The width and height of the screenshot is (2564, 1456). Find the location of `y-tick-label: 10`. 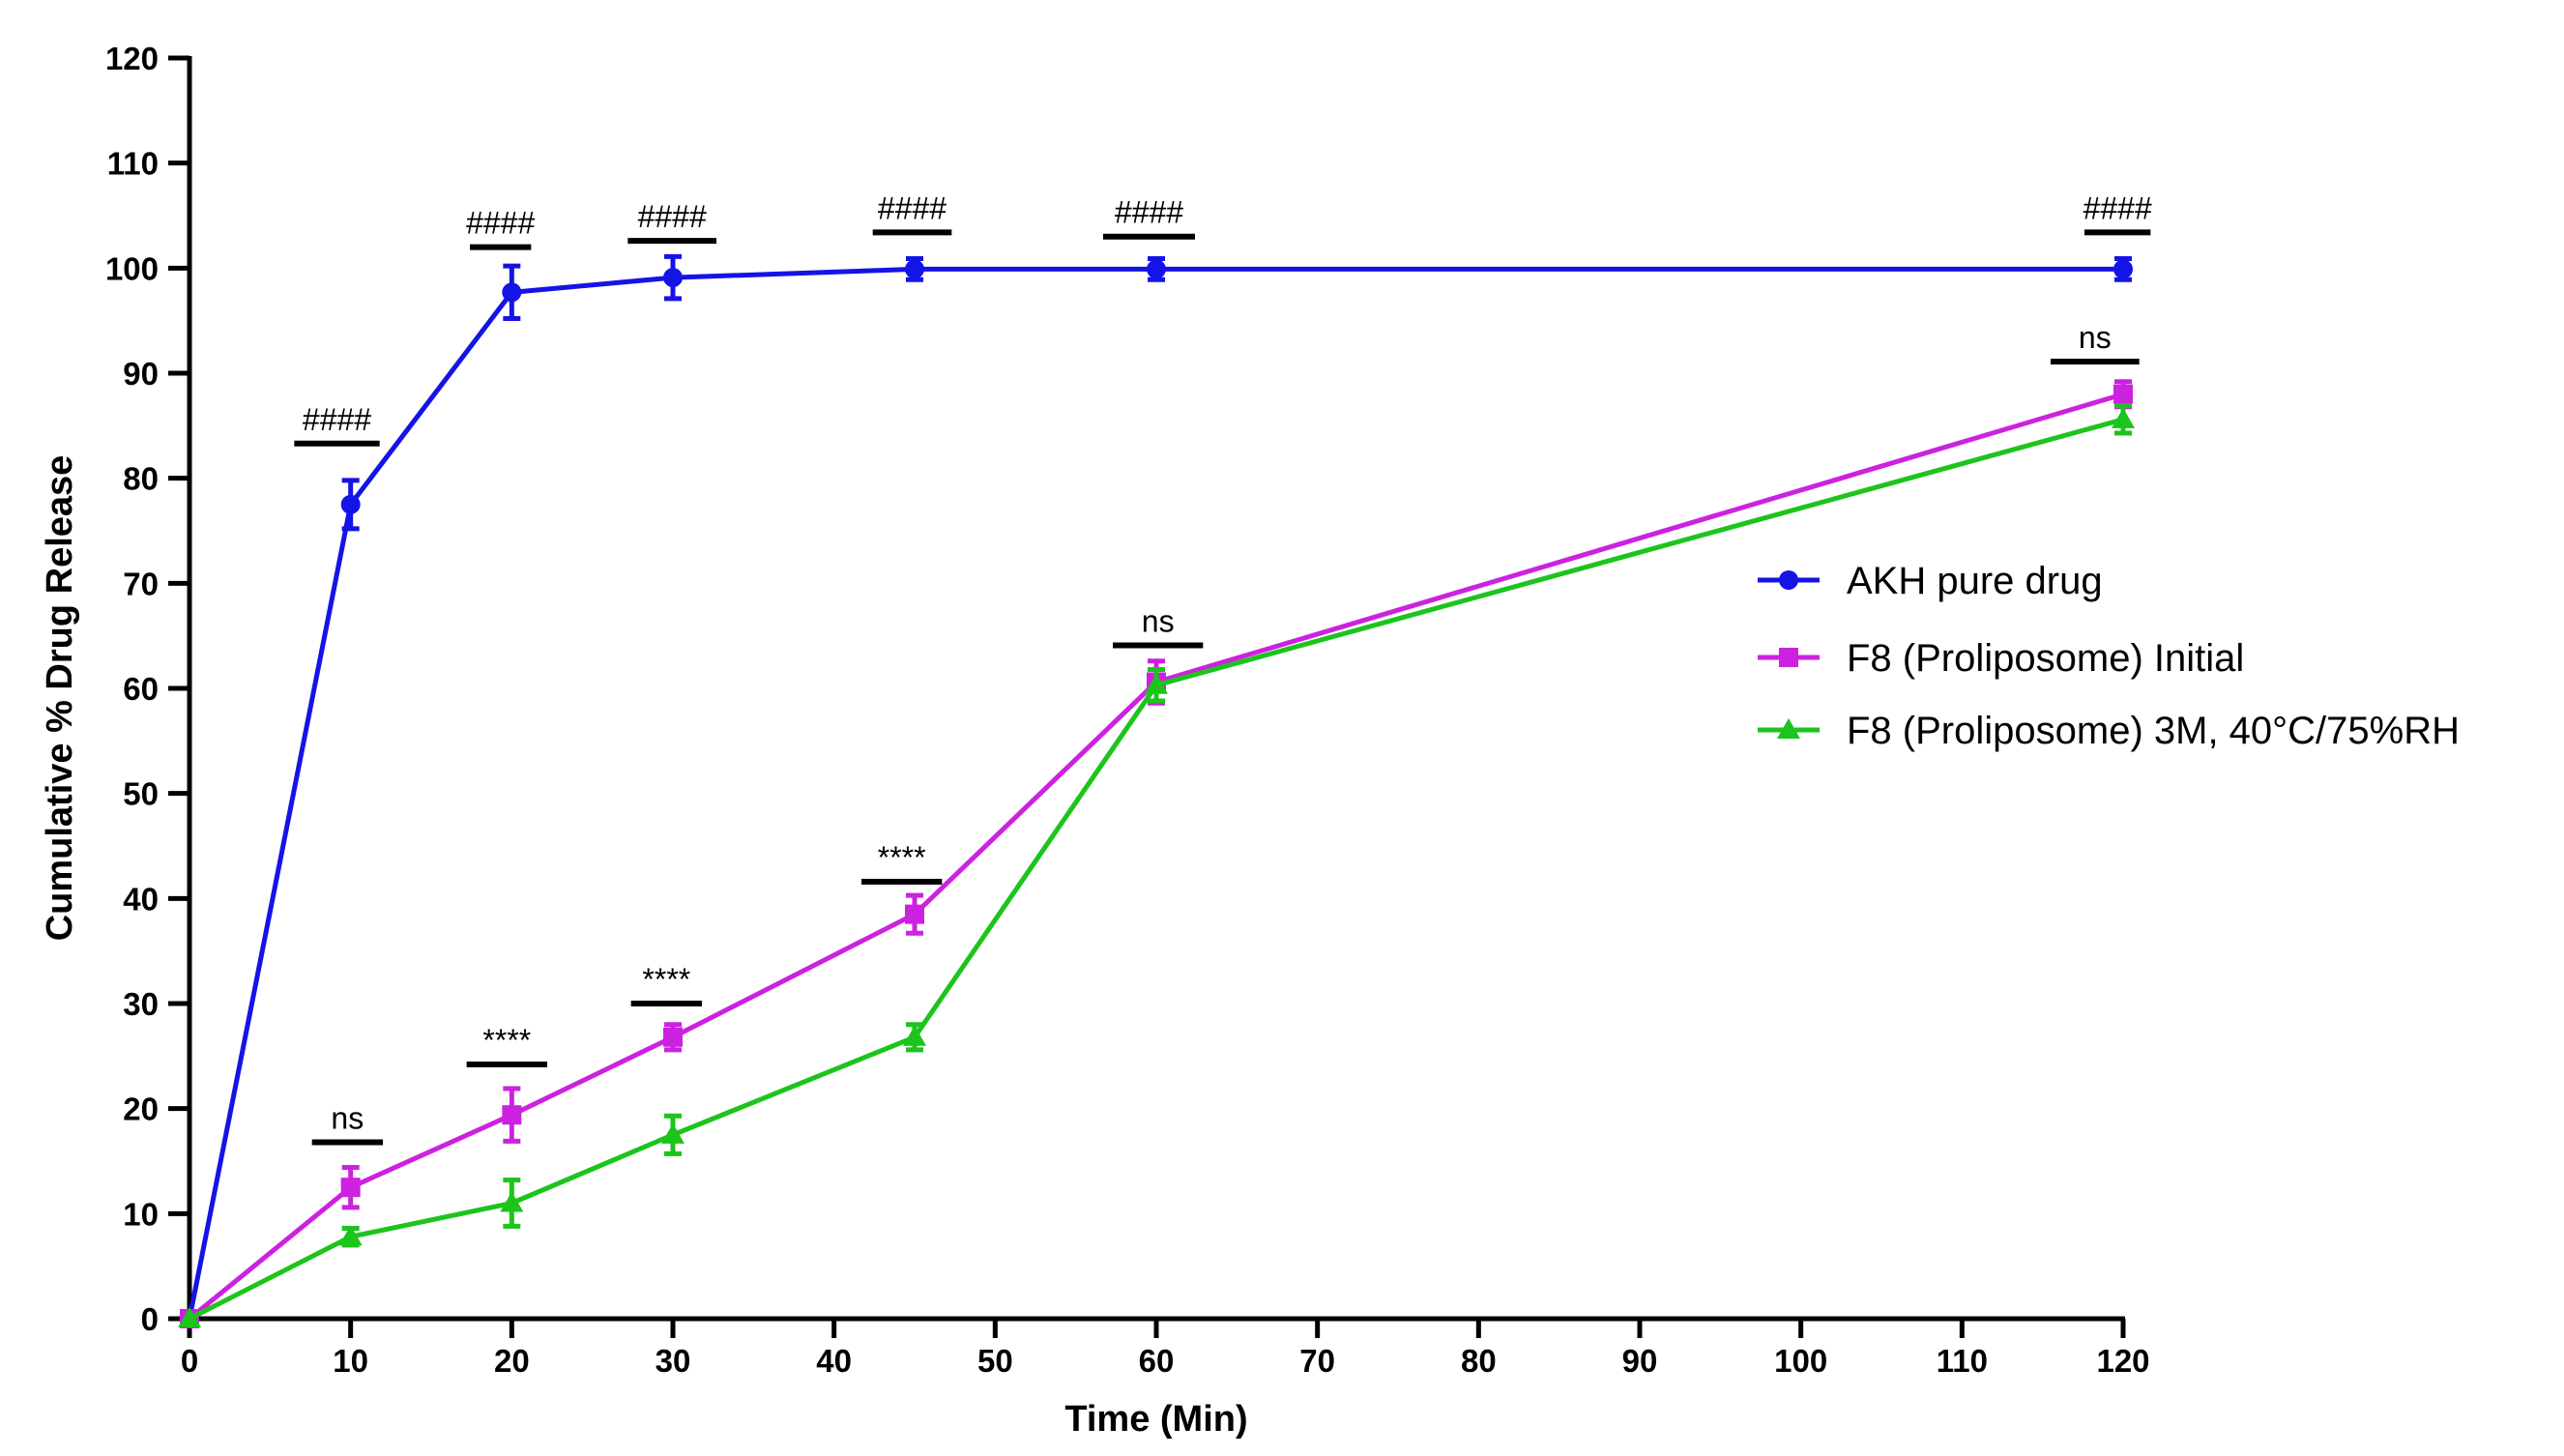

y-tick-label: 10 is located at coordinates (141, 1214).